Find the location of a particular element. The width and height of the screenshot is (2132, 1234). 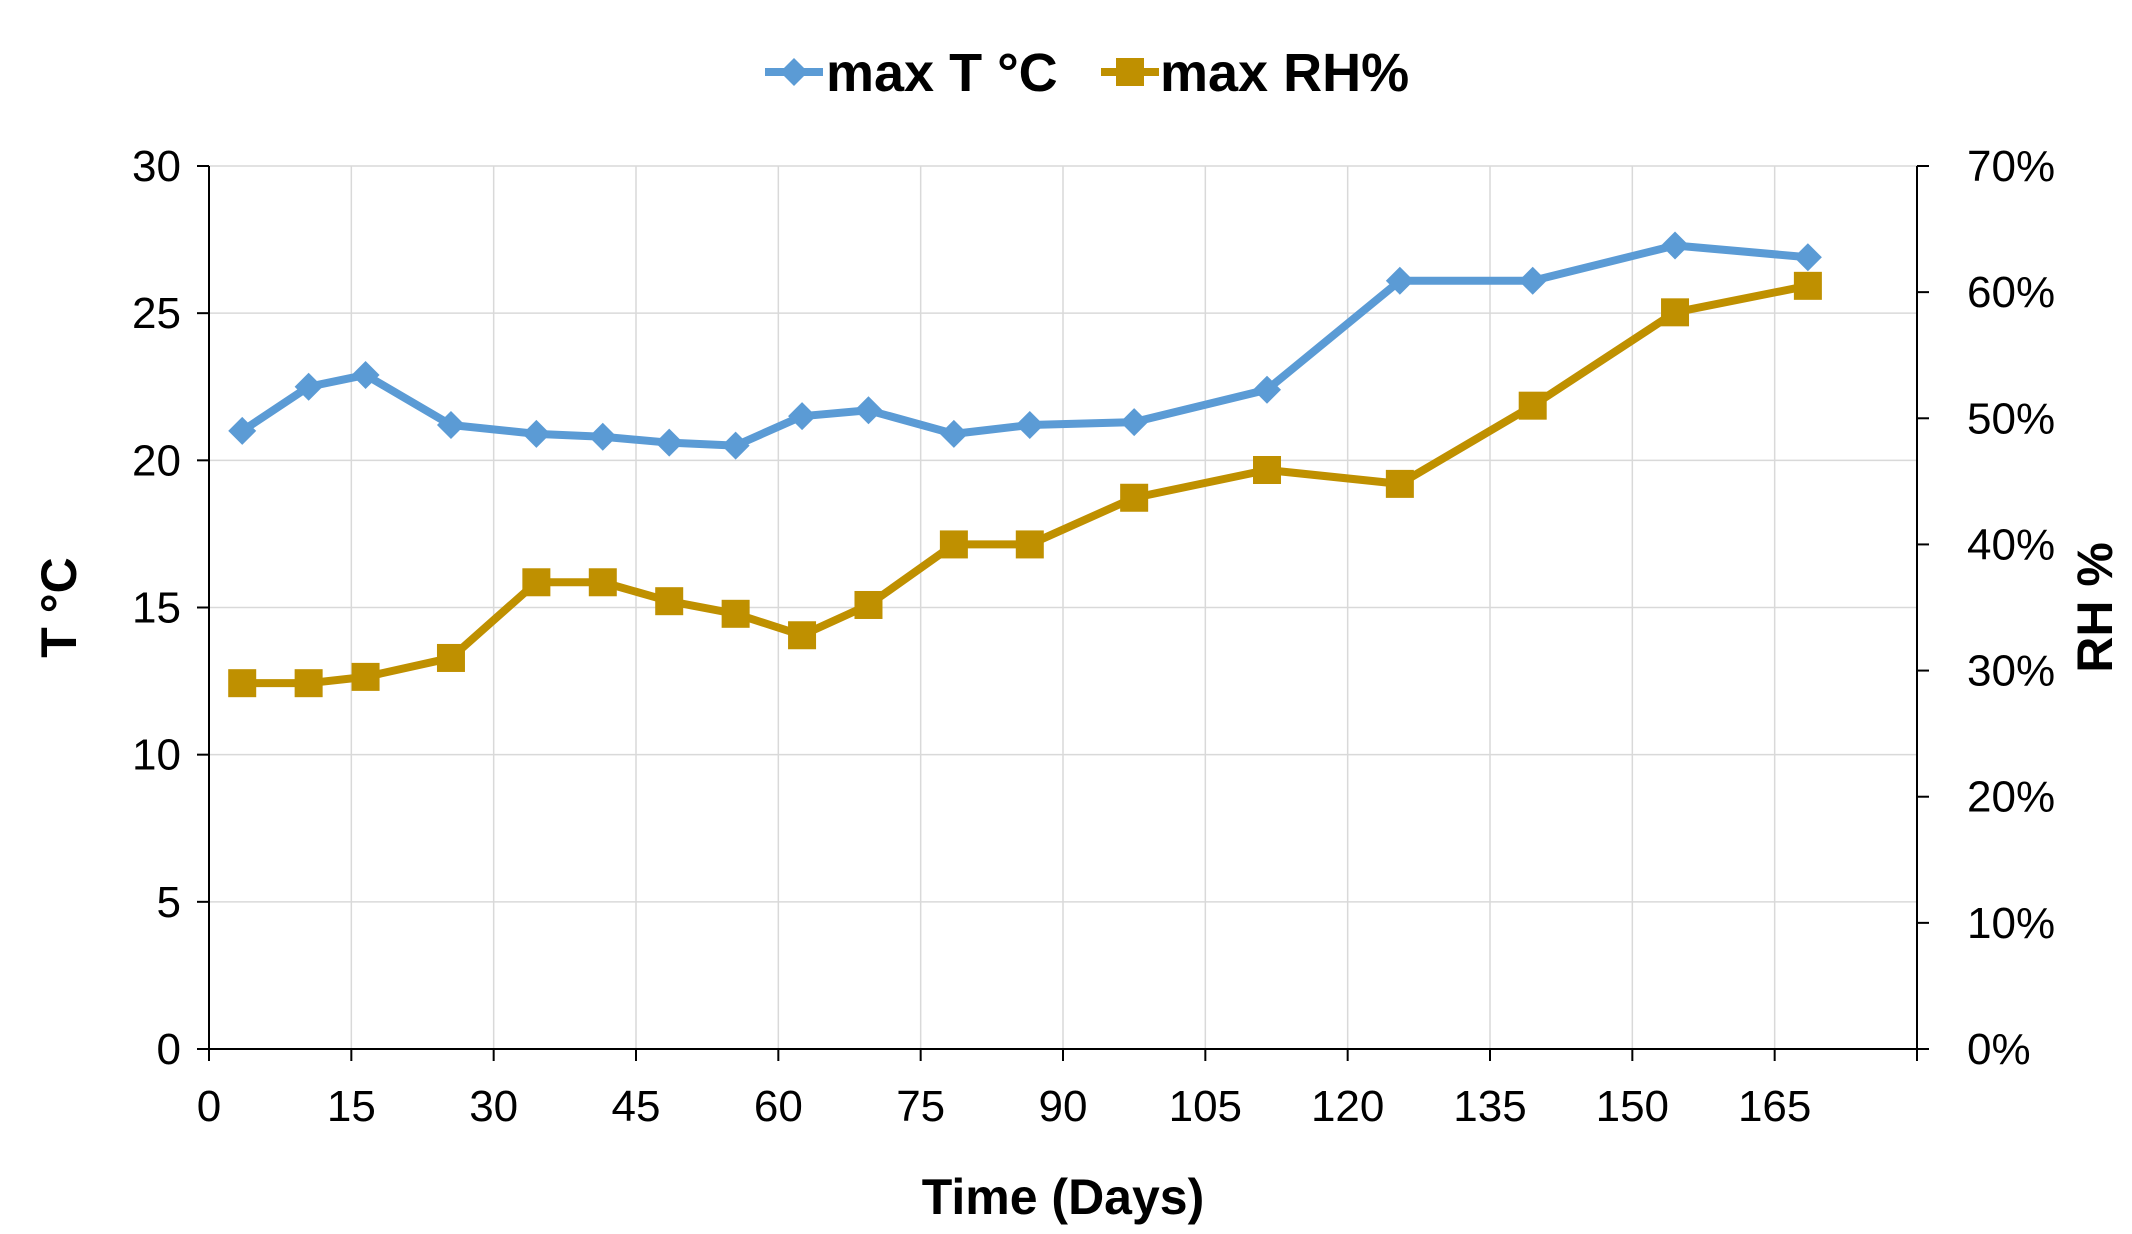

legend-marker-square is located at coordinates (1130, 72).